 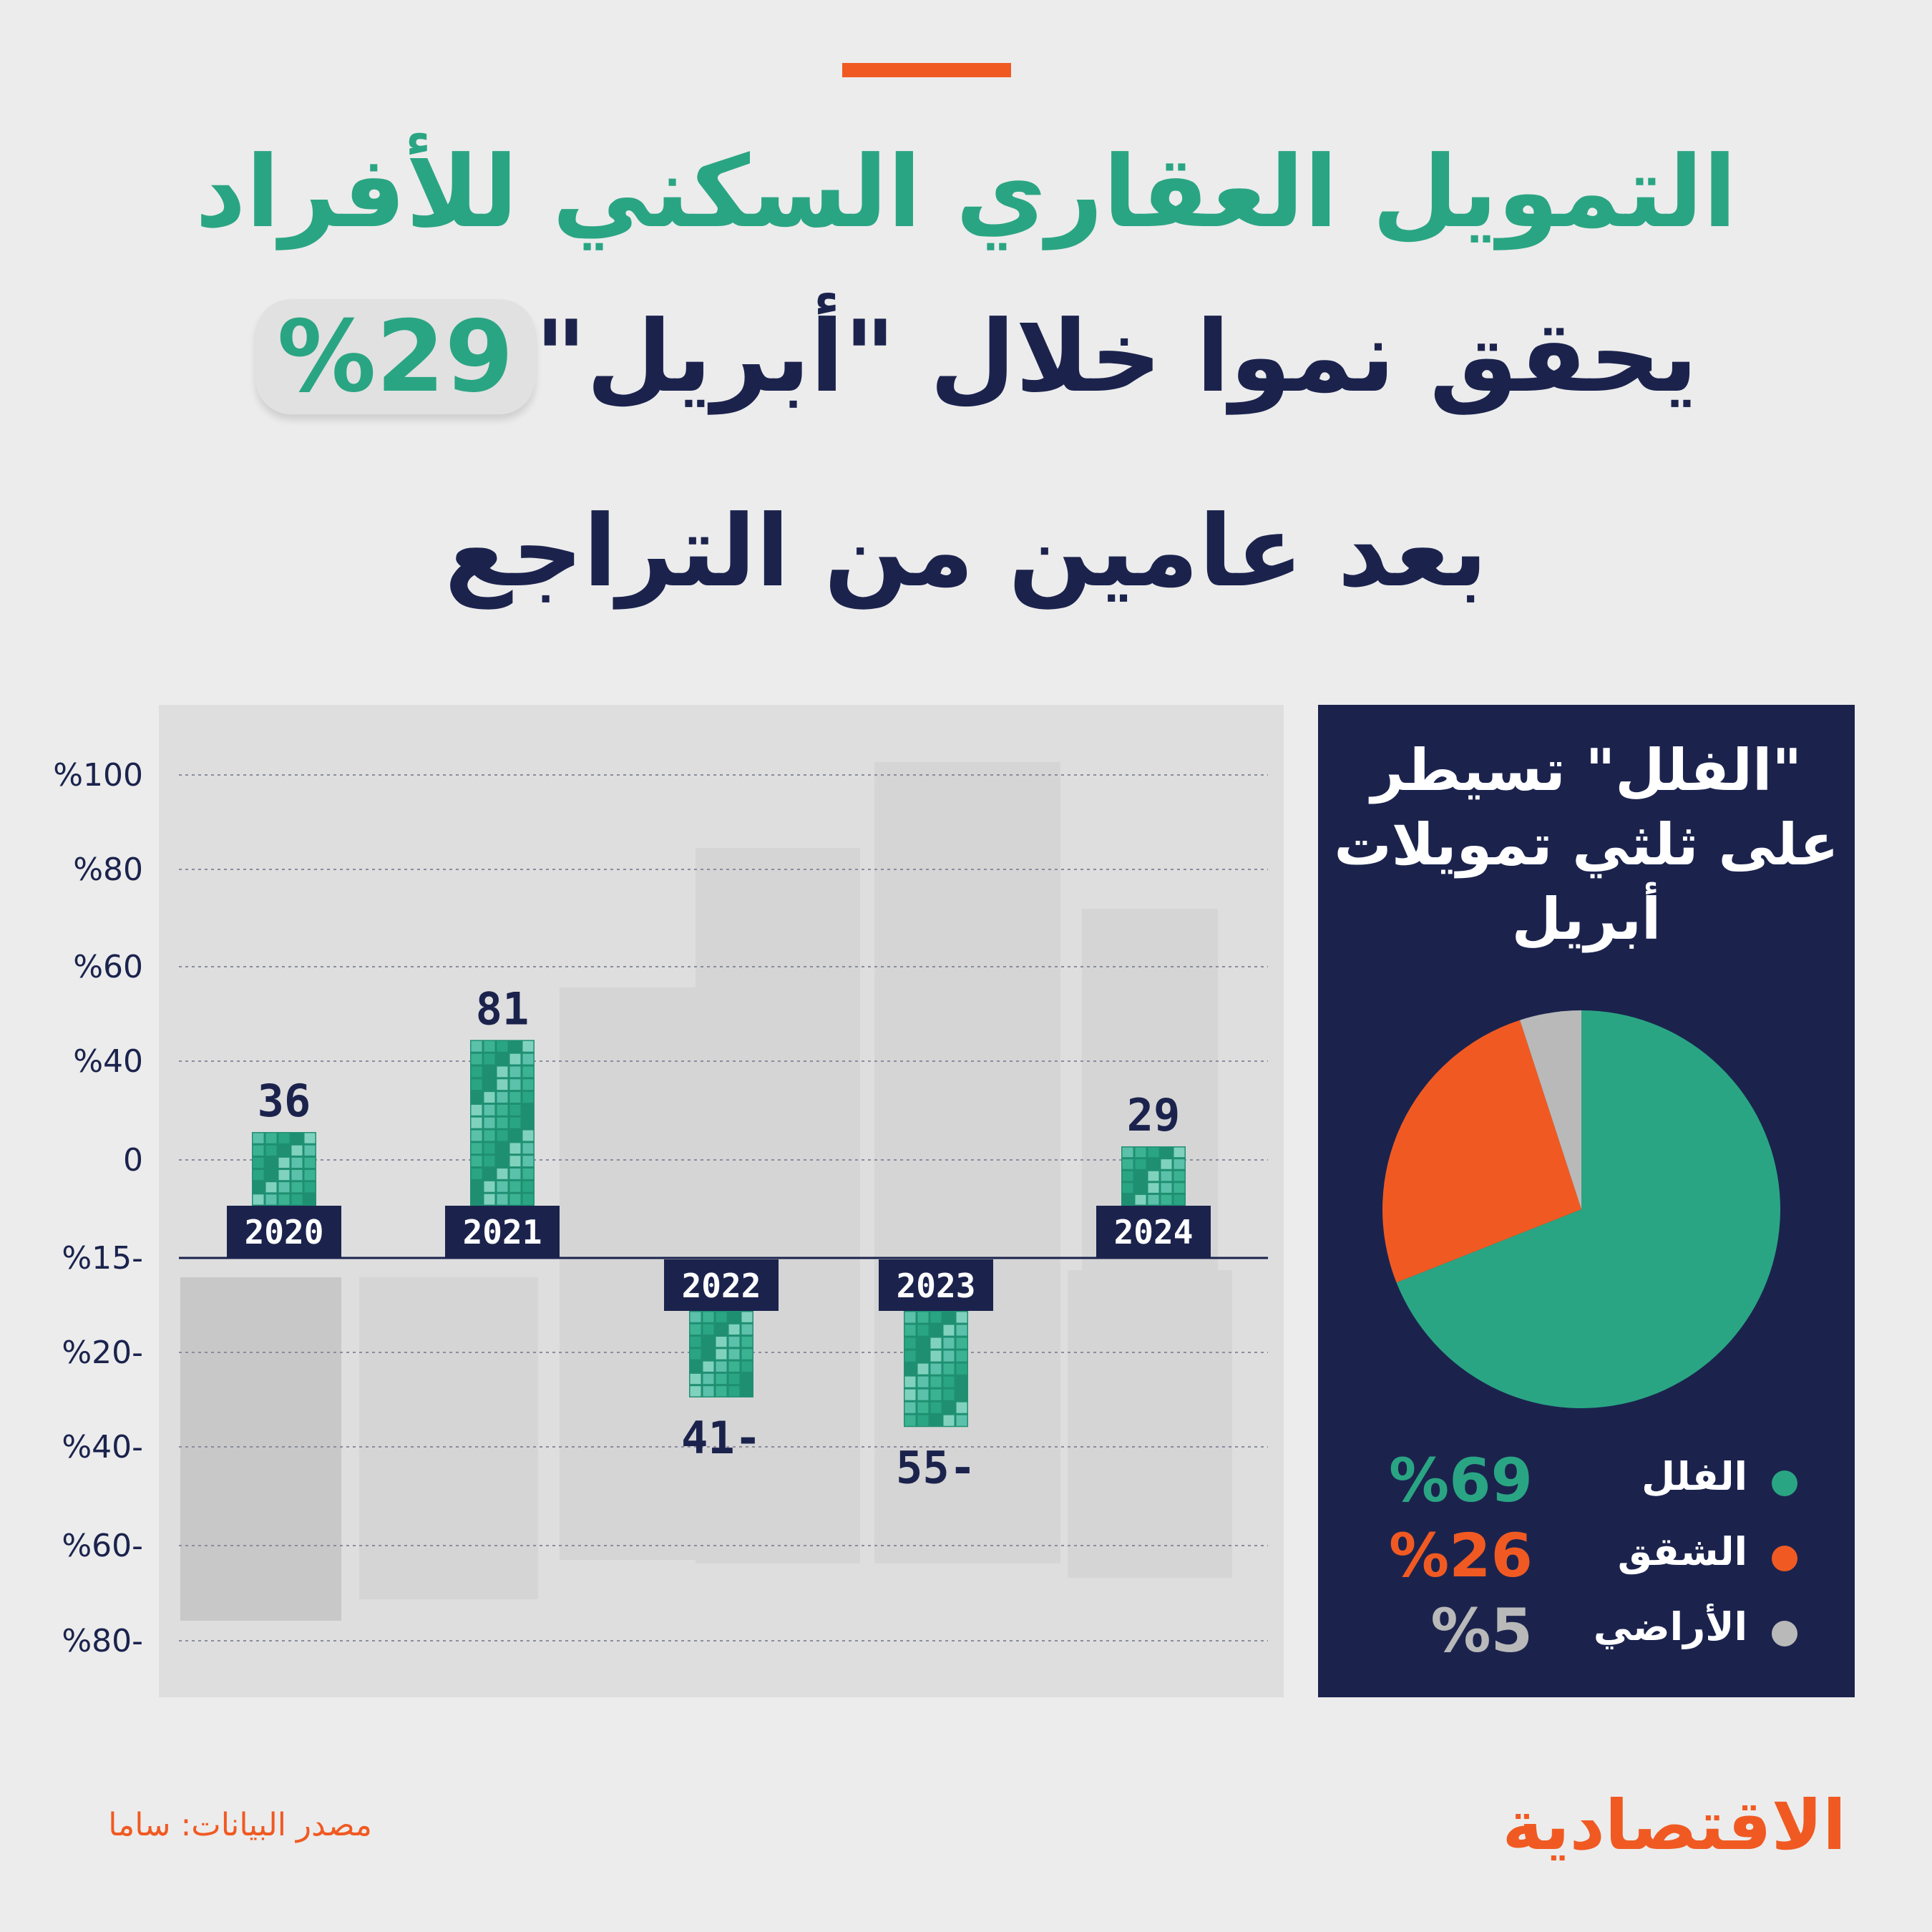 I want to click on pie-chart, so click(x=1581, y=1209).